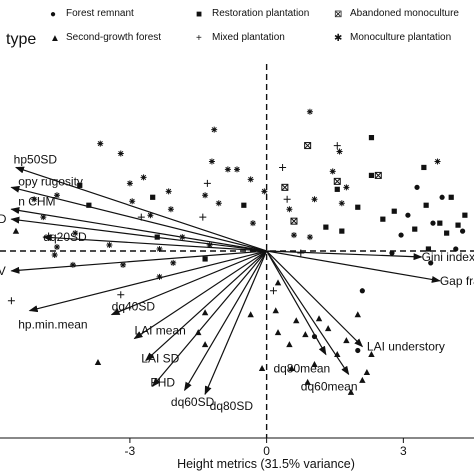 The height and width of the screenshot is (474, 474). Describe the element at coordinates (53, 14) in the screenshot. I see `legend-marker: ●` at that location.